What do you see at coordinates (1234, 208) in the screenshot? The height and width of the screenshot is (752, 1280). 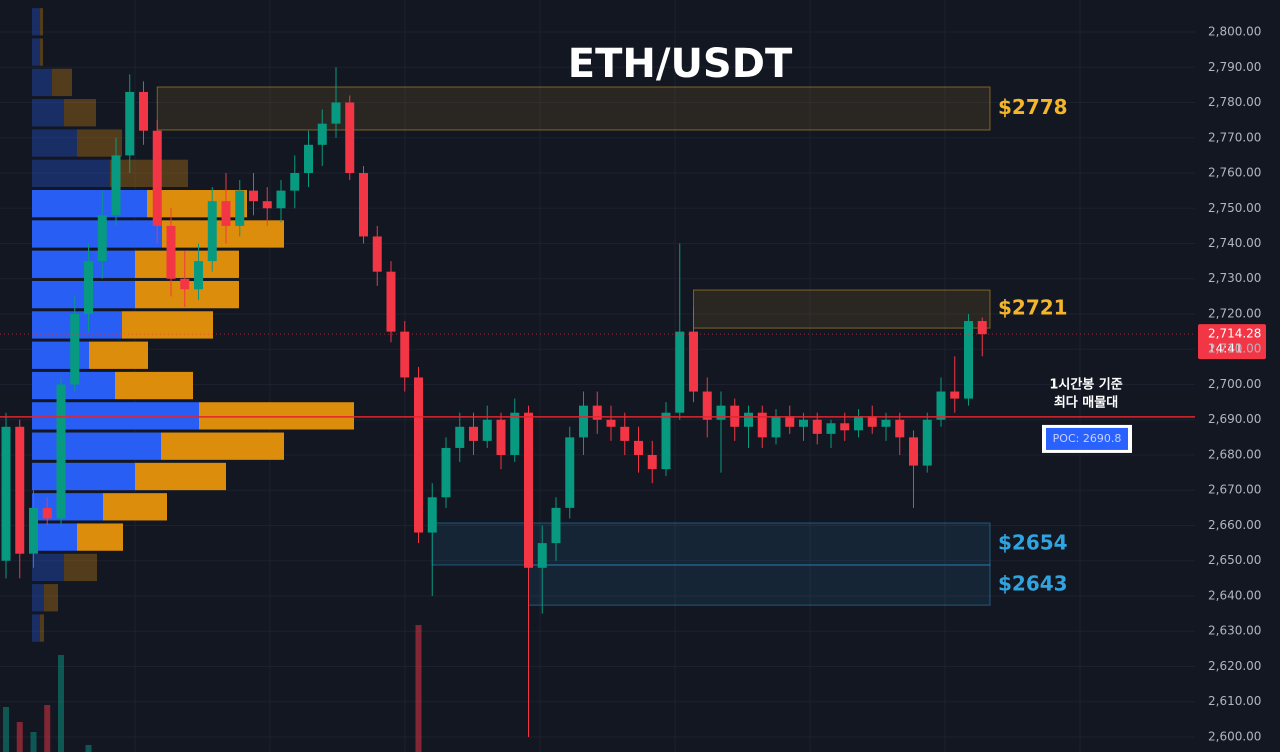 I see `y-tick-label: 2,750.00` at bounding box center [1234, 208].